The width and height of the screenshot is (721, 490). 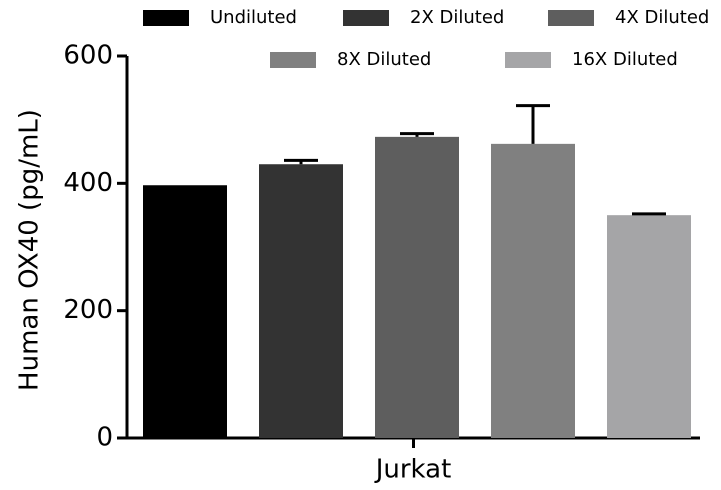 What do you see at coordinates (88, 183) in the screenshot?
I see `y-tick-label: 400` at bounding box center [88, 183].